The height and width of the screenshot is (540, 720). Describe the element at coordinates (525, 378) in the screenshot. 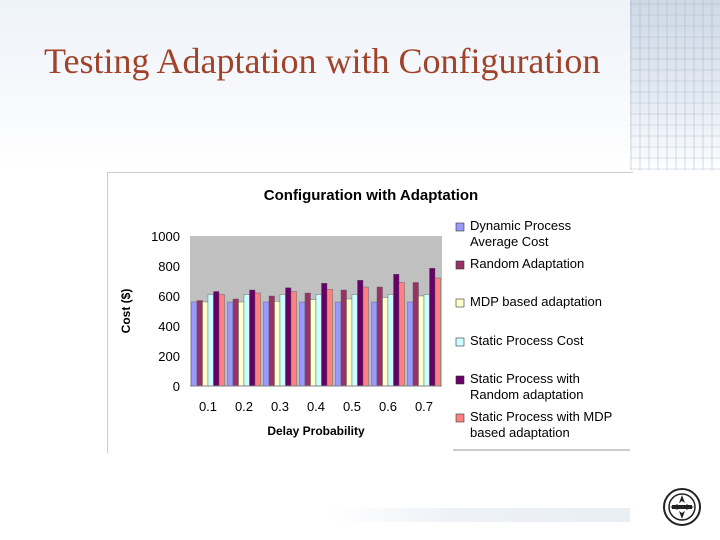

I see `legend-label: Static Process with` at that location.